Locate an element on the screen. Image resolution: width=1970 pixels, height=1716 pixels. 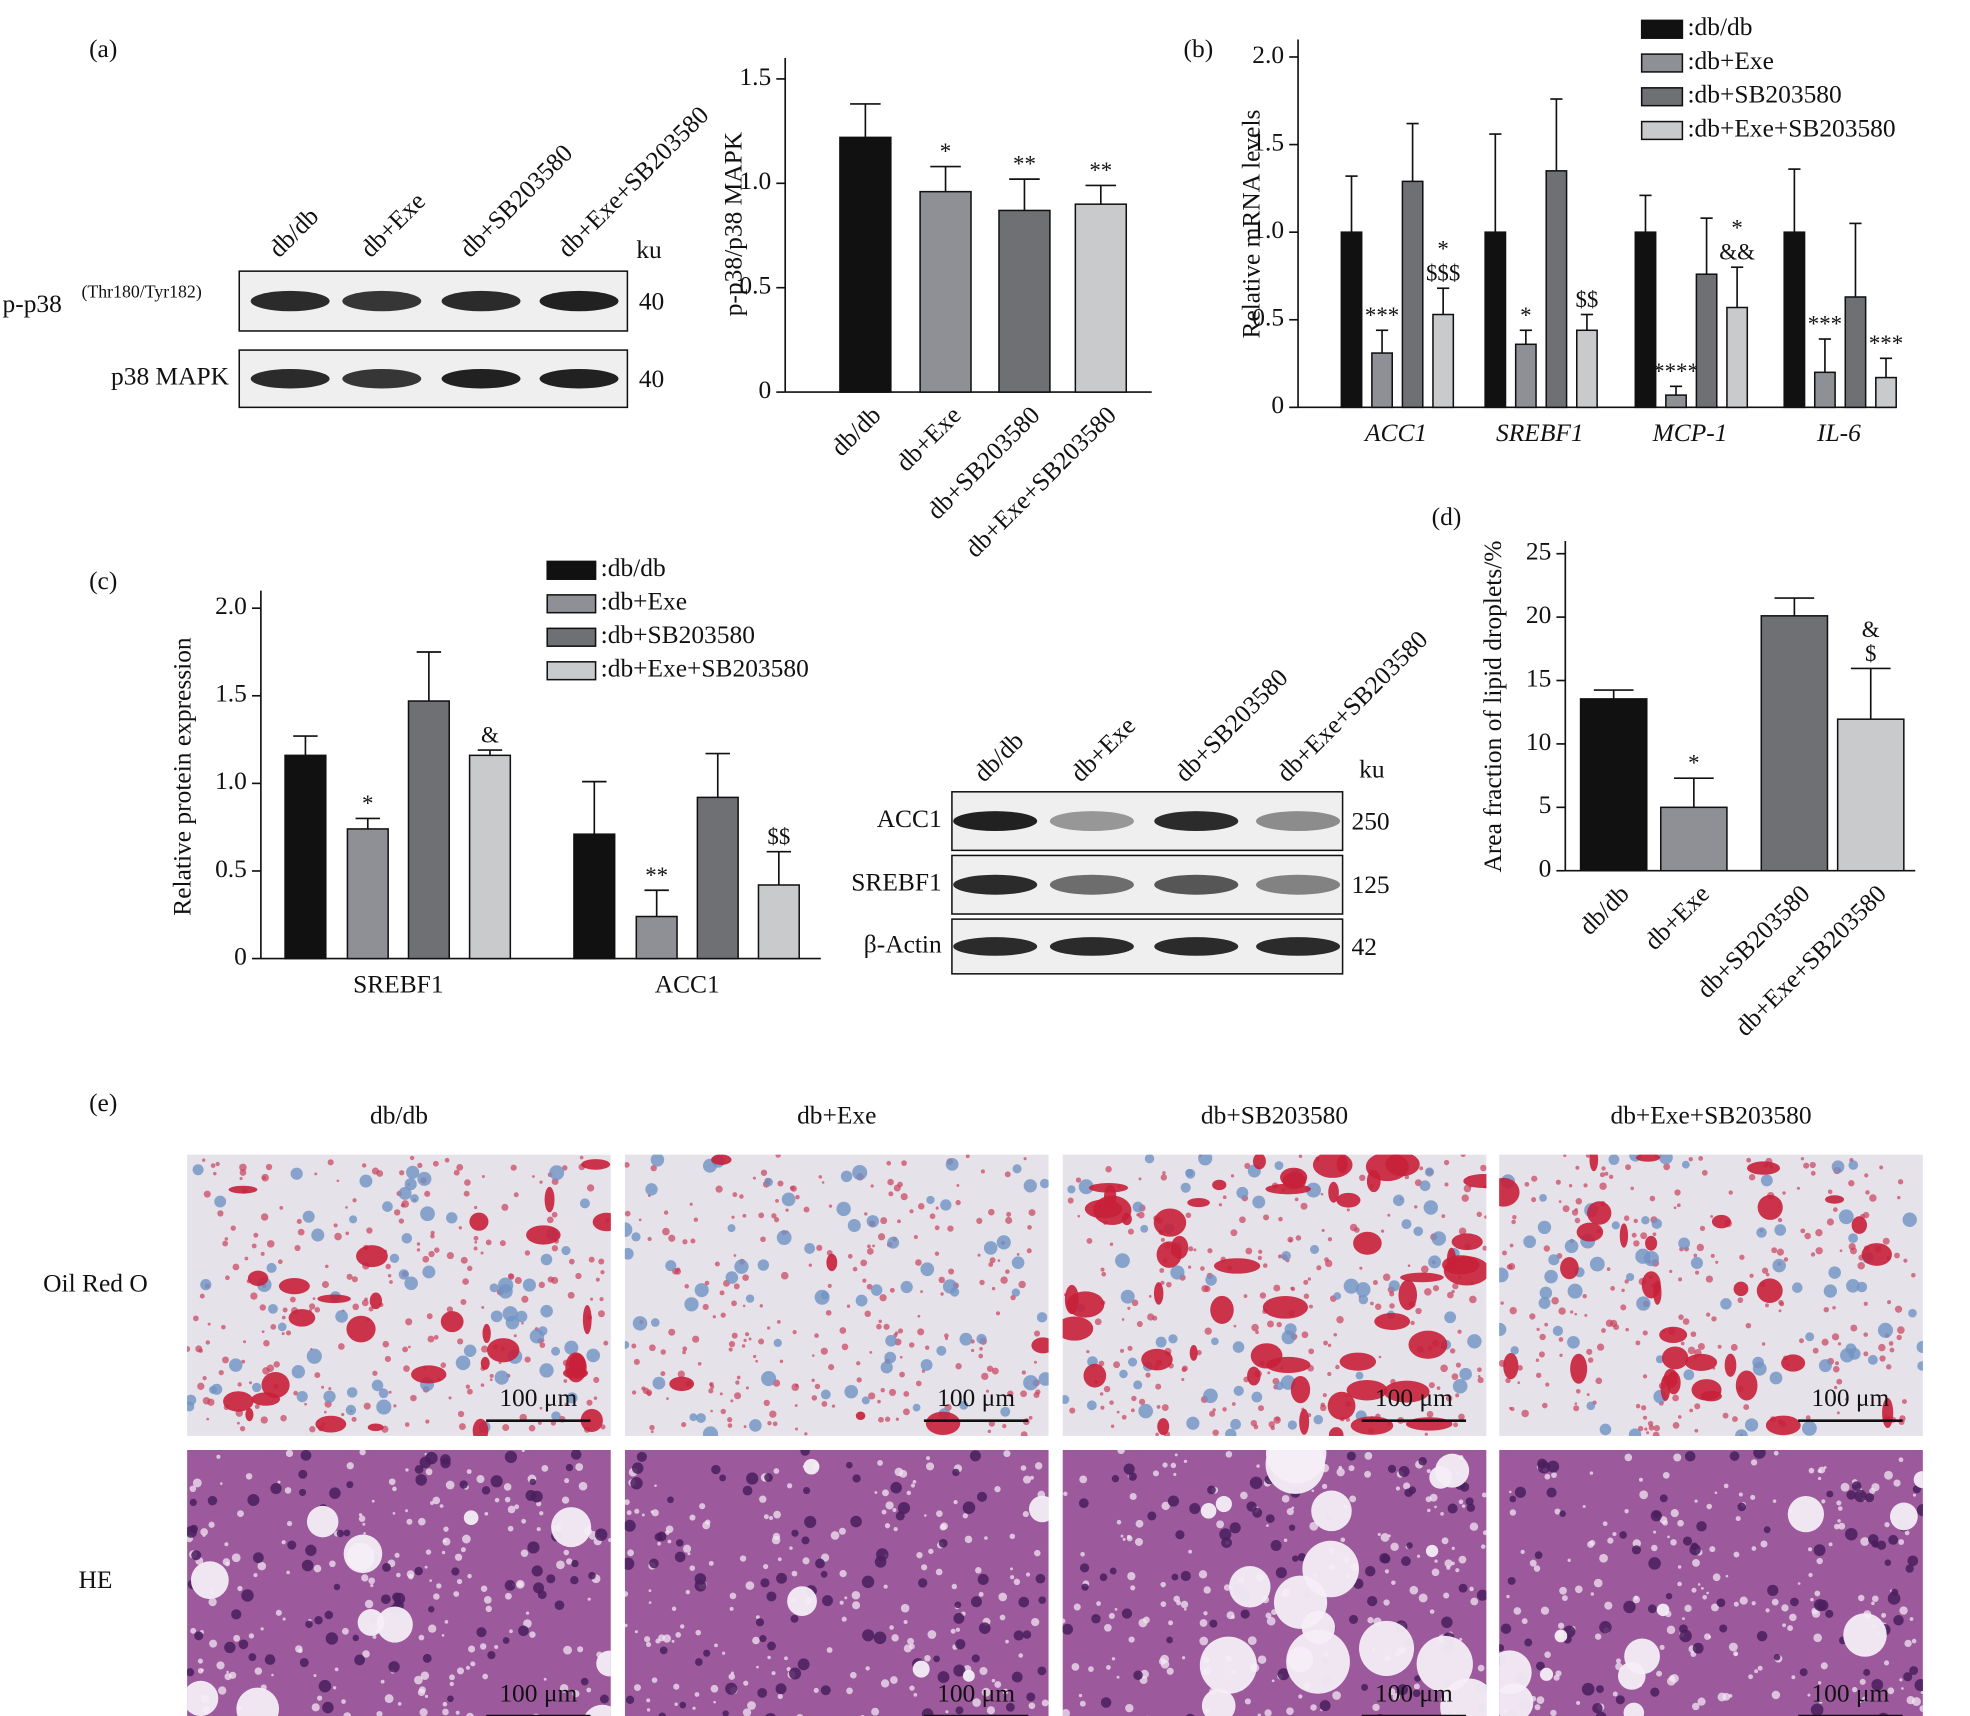
y-tick-label: 15 is located at coordinates (1538, 677).